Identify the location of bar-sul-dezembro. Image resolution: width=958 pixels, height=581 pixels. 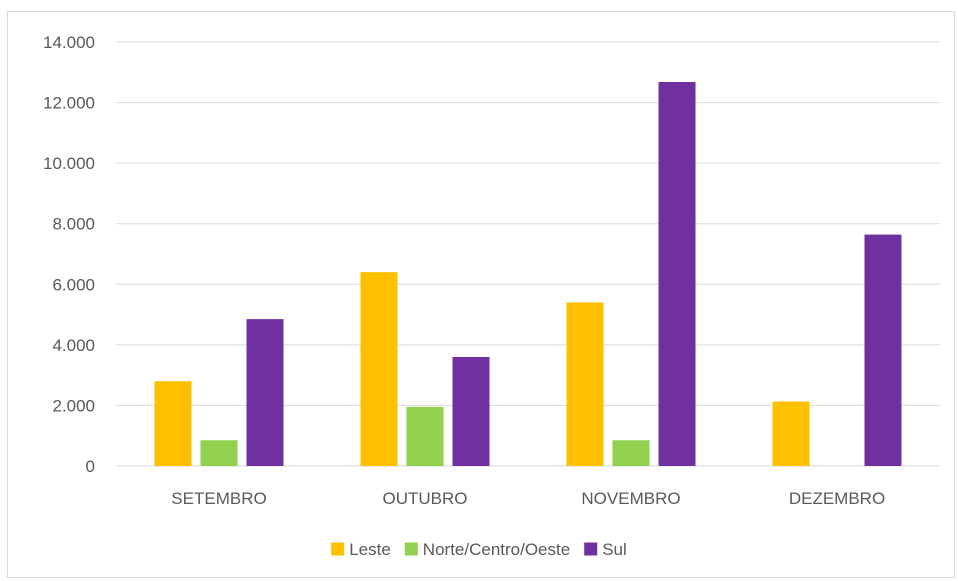
(883, 350).